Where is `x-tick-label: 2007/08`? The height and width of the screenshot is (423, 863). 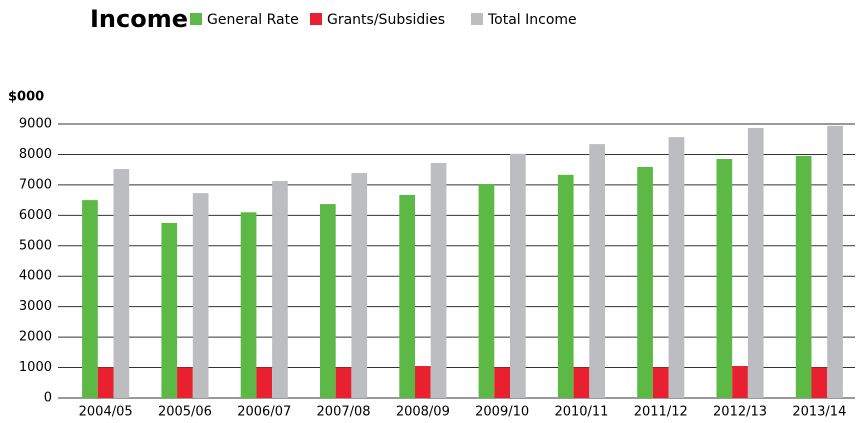 x-tick-label: 2007/08 is located at coordinates (344, 412).